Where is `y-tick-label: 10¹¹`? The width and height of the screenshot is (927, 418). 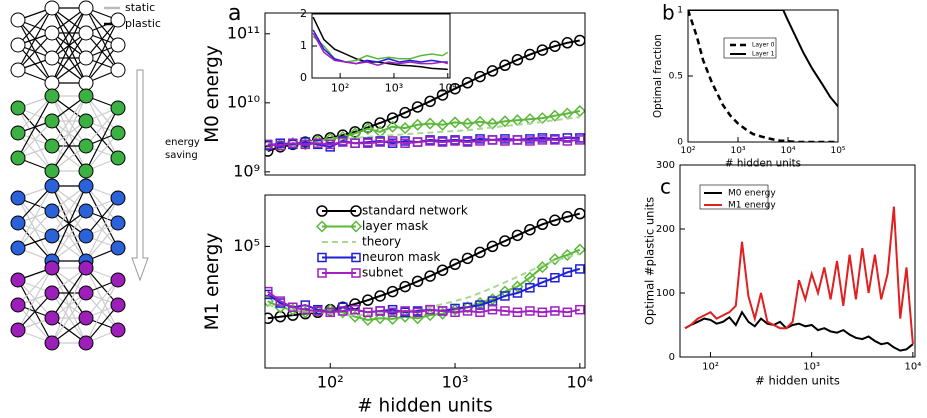 y-tick-label: 10¹¹ is located at coordinates (243, 32).